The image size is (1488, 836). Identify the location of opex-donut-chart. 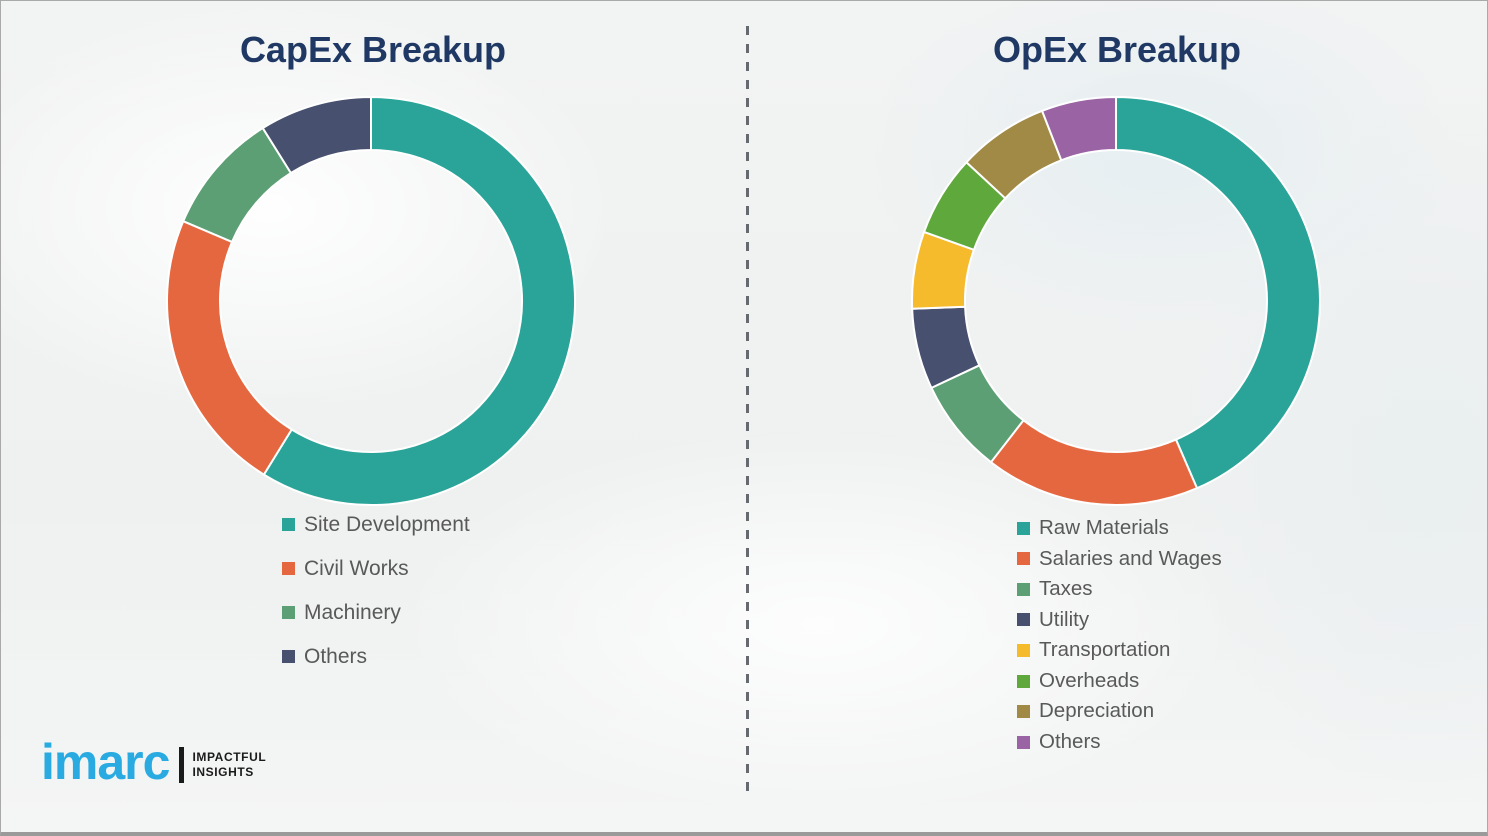
(1116, 301).